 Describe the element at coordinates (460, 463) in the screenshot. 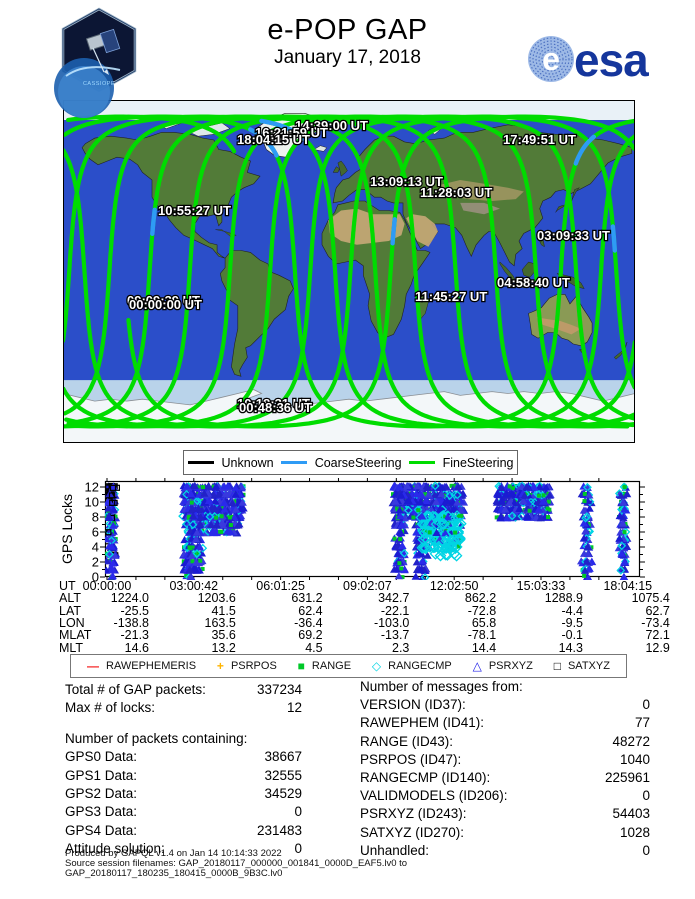

I see `map-legend-item-finesteering: FineSteering` at that location.